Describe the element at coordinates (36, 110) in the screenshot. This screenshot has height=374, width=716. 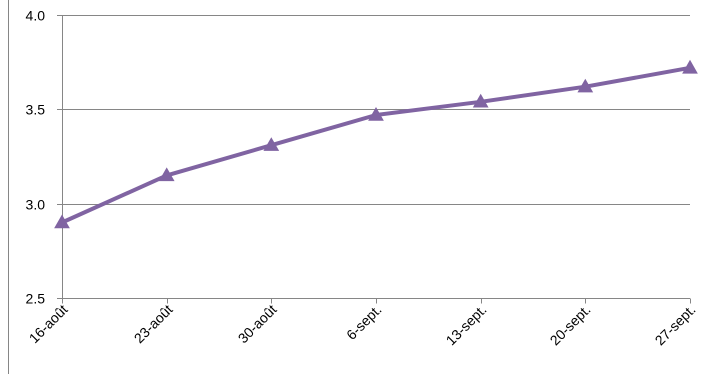
I see `y-tick-label-2: 3.5` at that location.